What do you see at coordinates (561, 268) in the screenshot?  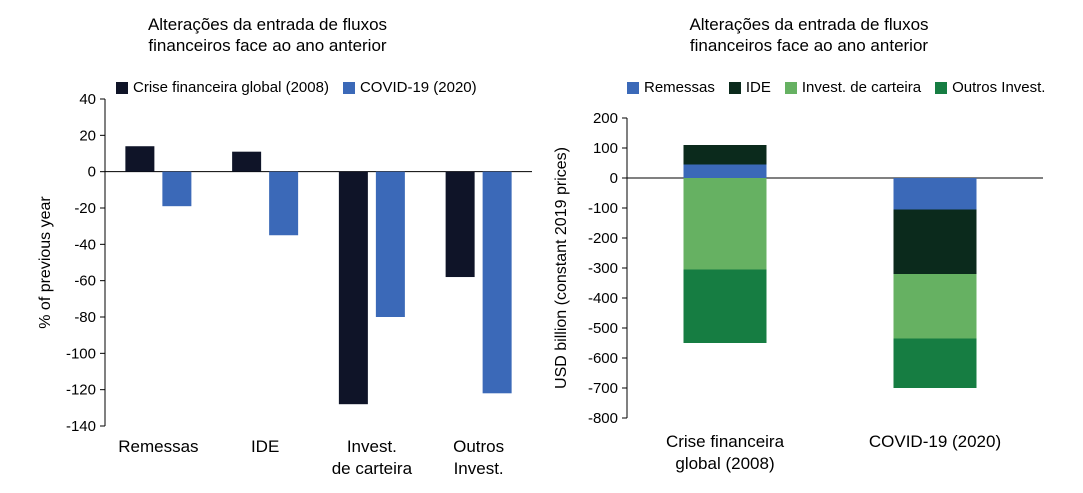 I see `right-y-axis-label: USD billion (constant 2019 prices)` at bounding box center [561, 268].